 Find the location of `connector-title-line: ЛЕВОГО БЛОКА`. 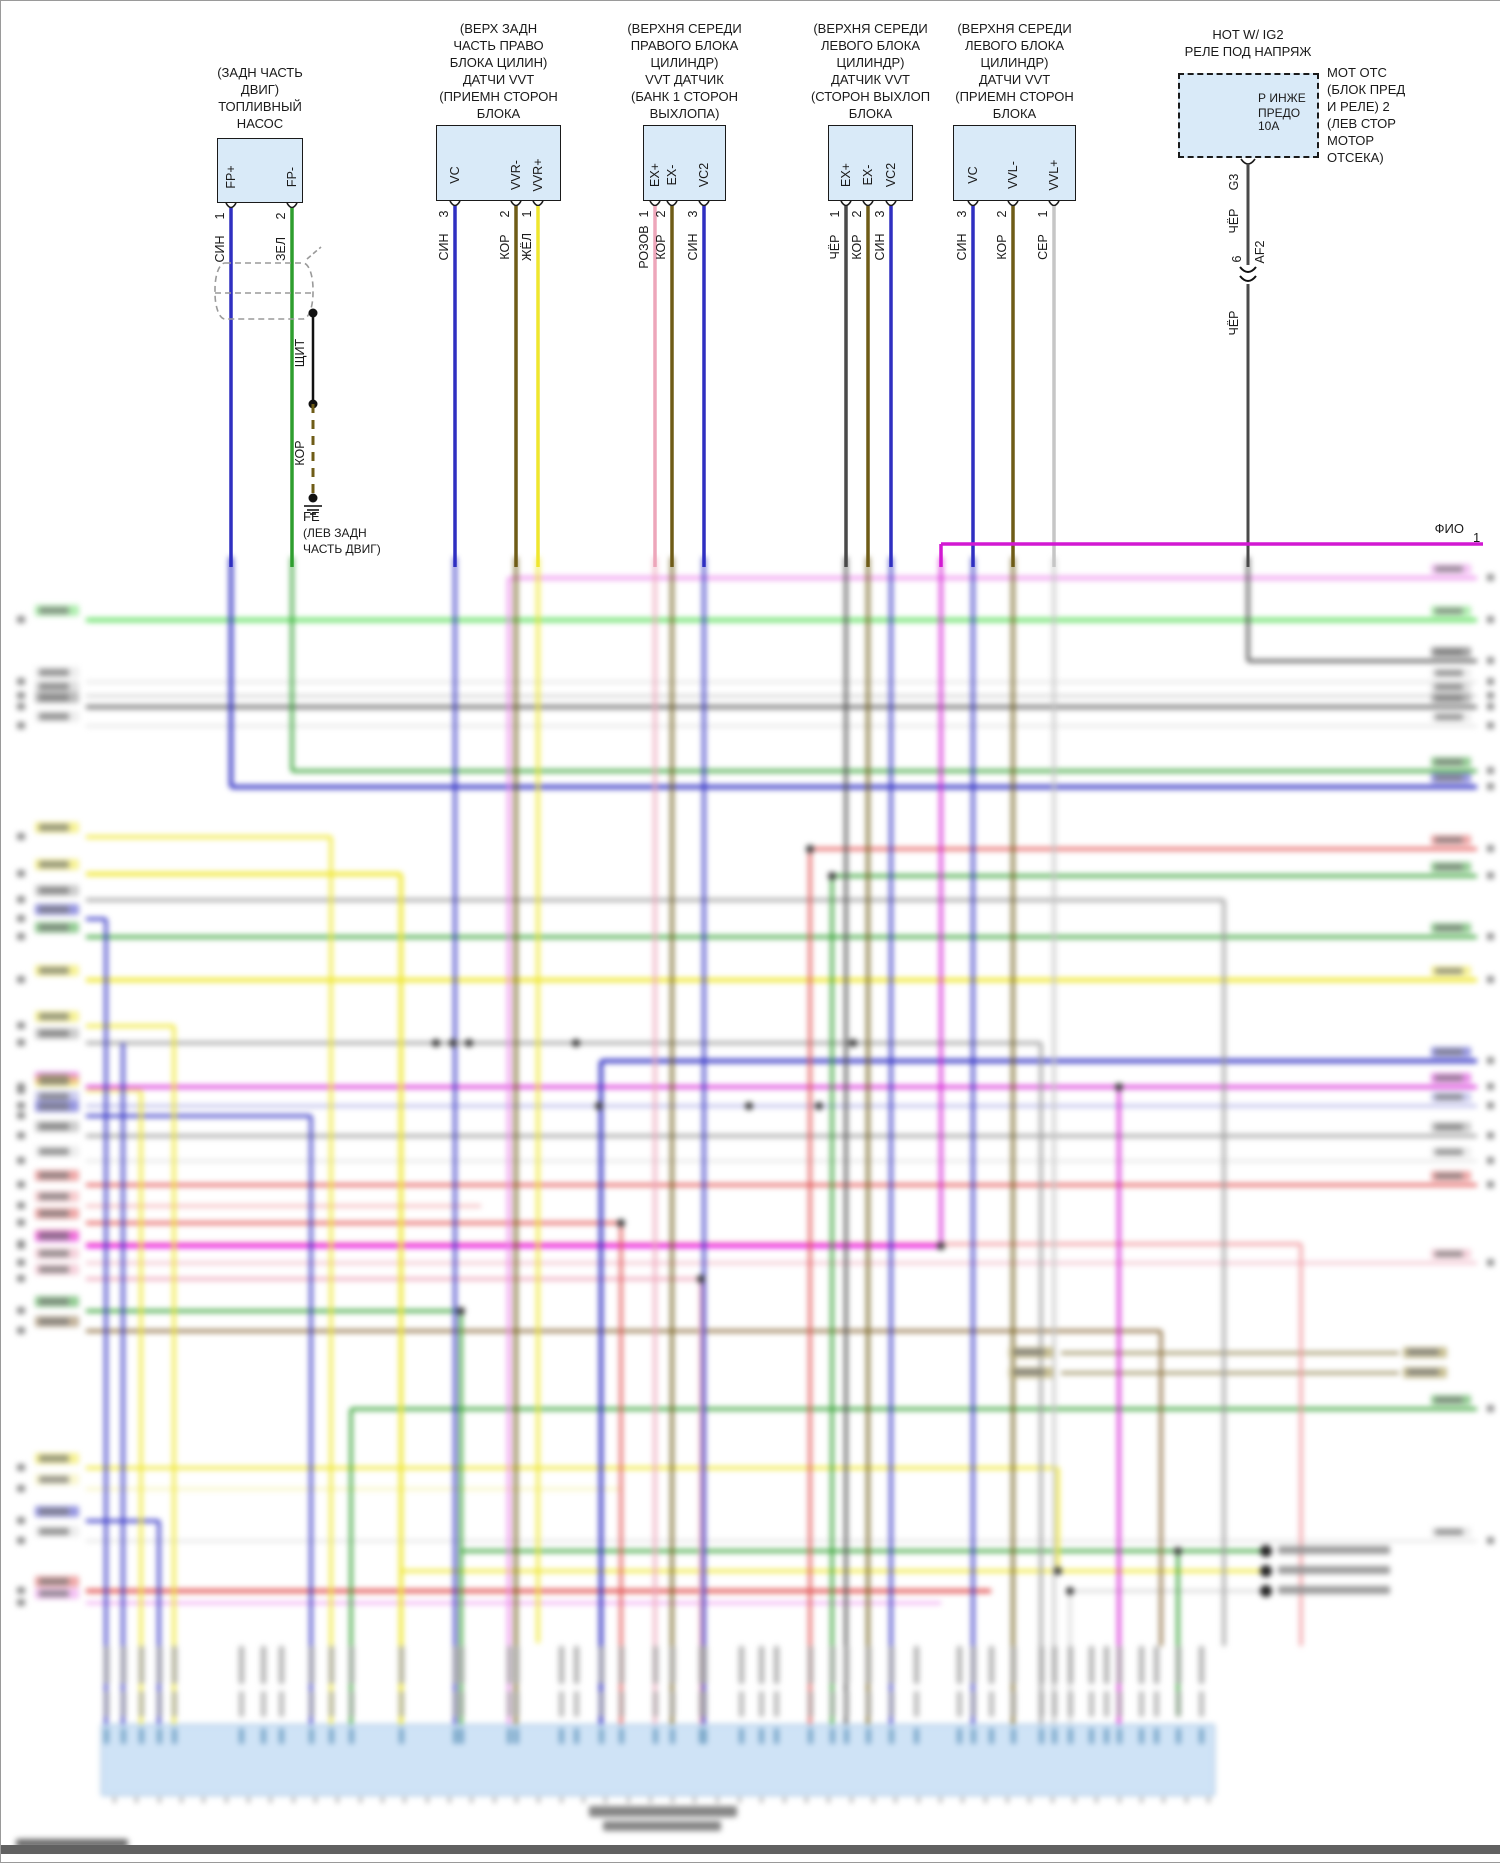

connector-title-line: ЛЕВОГО БЛОКА is located at coordinates (870, 45).